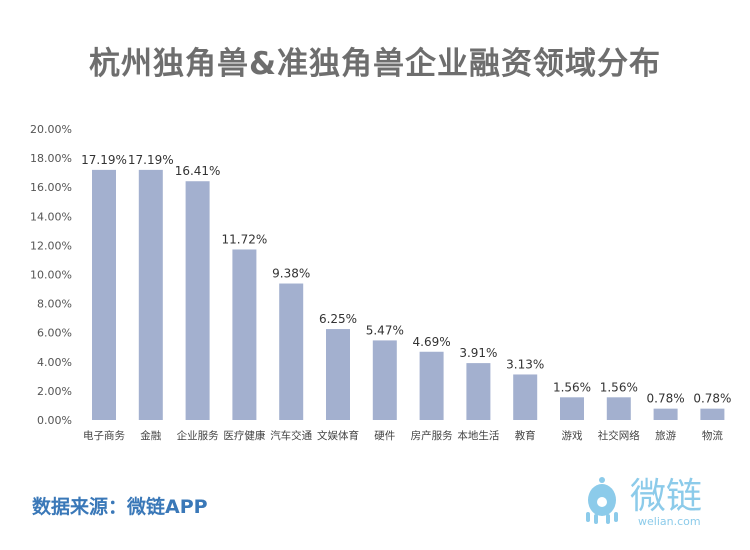 The image size is (750, 550). What do you see at coordinates (104, 435) in the screenshot?
I see `x-tick-label: 电子商务` at bounding box center [104, 435].